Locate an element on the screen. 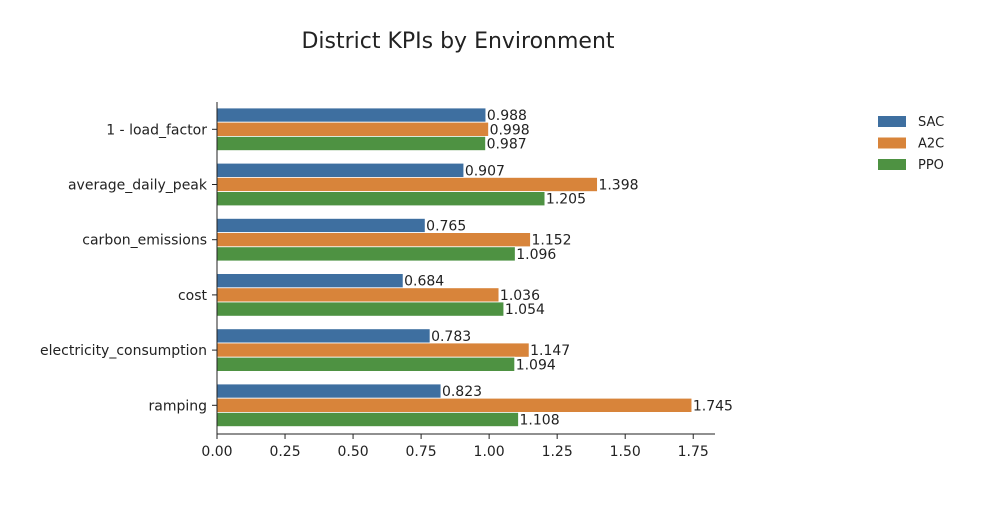  data-label: 1.745 is located at coordinates (713, 406).